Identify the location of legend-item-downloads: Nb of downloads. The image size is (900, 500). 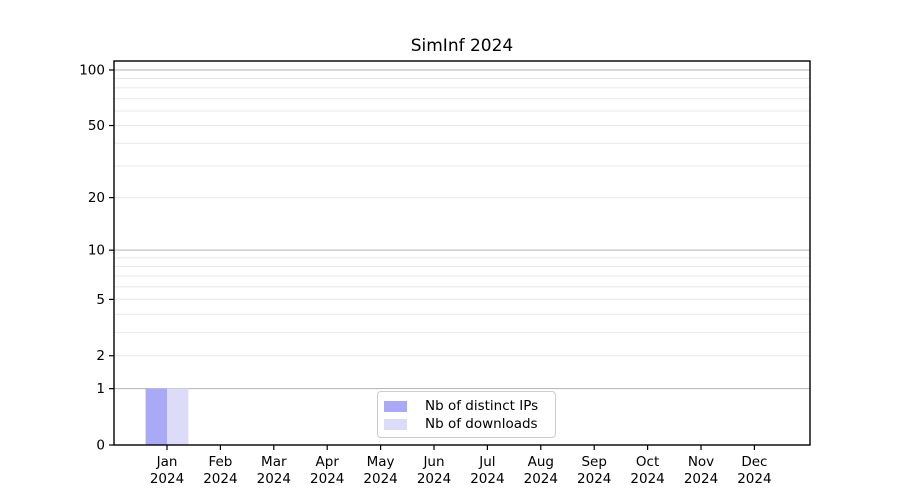
(465, 424).